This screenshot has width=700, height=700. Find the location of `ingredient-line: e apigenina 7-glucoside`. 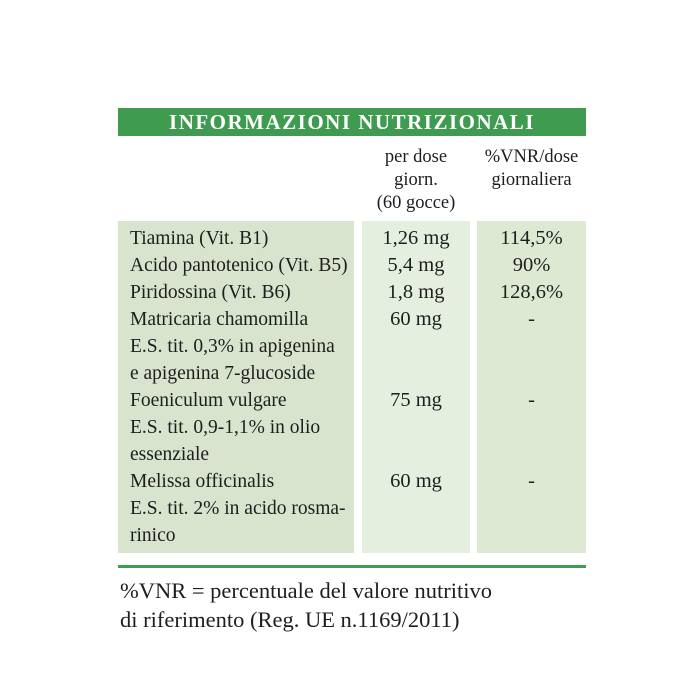

ingredient-line: e apigenina 7-glucoside is located at coordinates (223, 373).